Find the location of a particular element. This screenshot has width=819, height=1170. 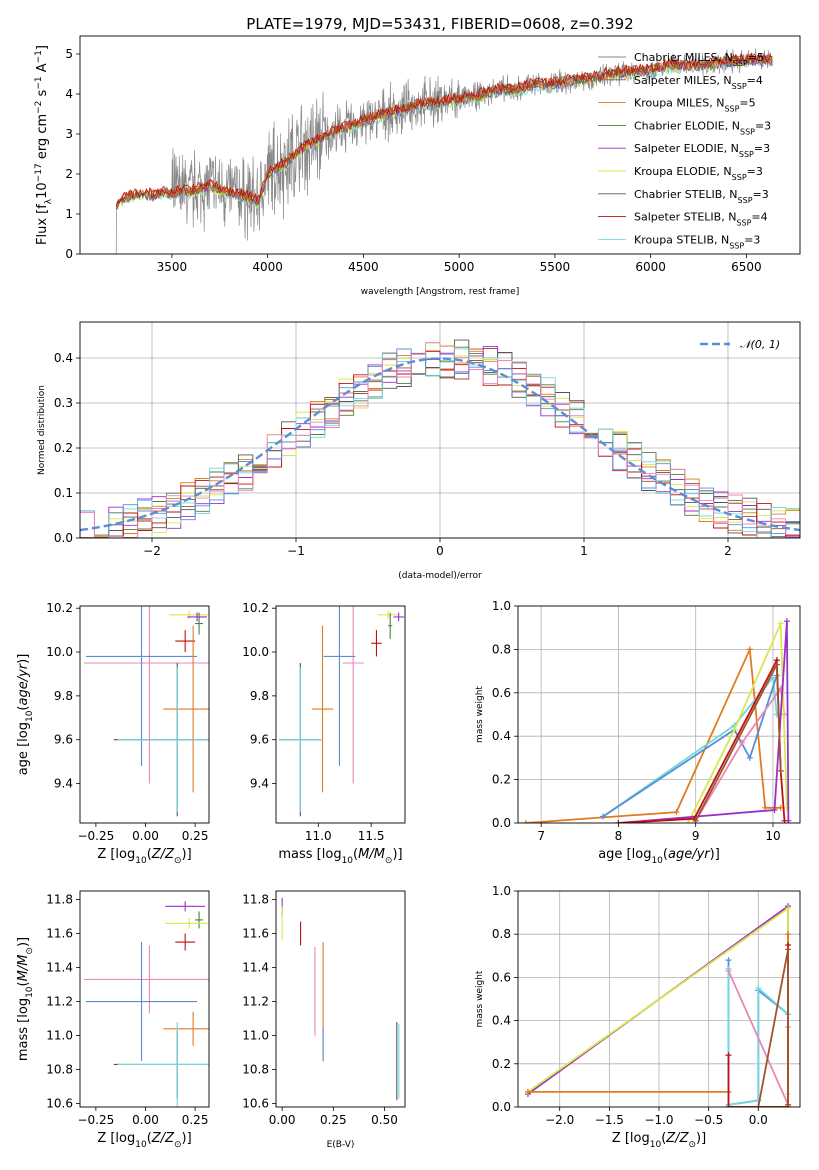

label-part: erg cm is located at coordinates (42, 138).